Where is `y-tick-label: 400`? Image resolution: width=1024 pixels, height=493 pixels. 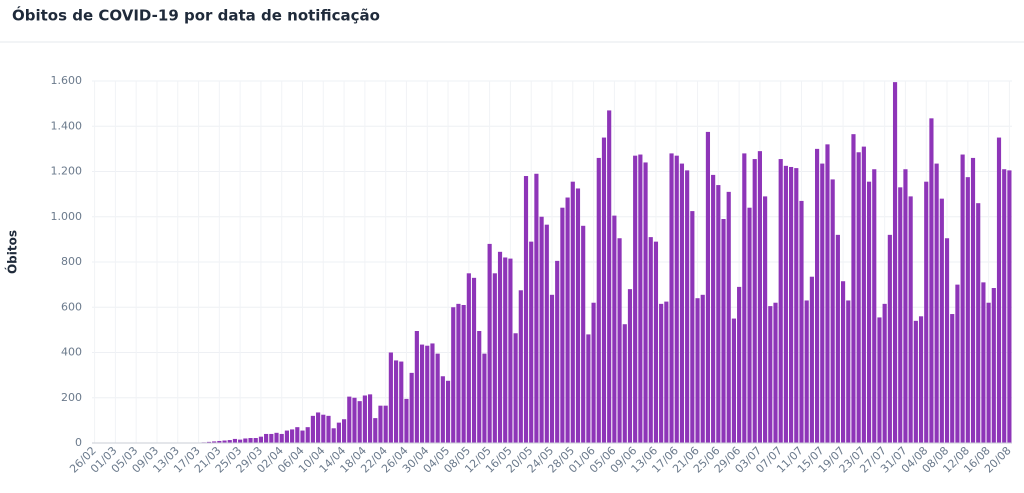
y-tick-label: 400 is located at coordinates (71, 352).